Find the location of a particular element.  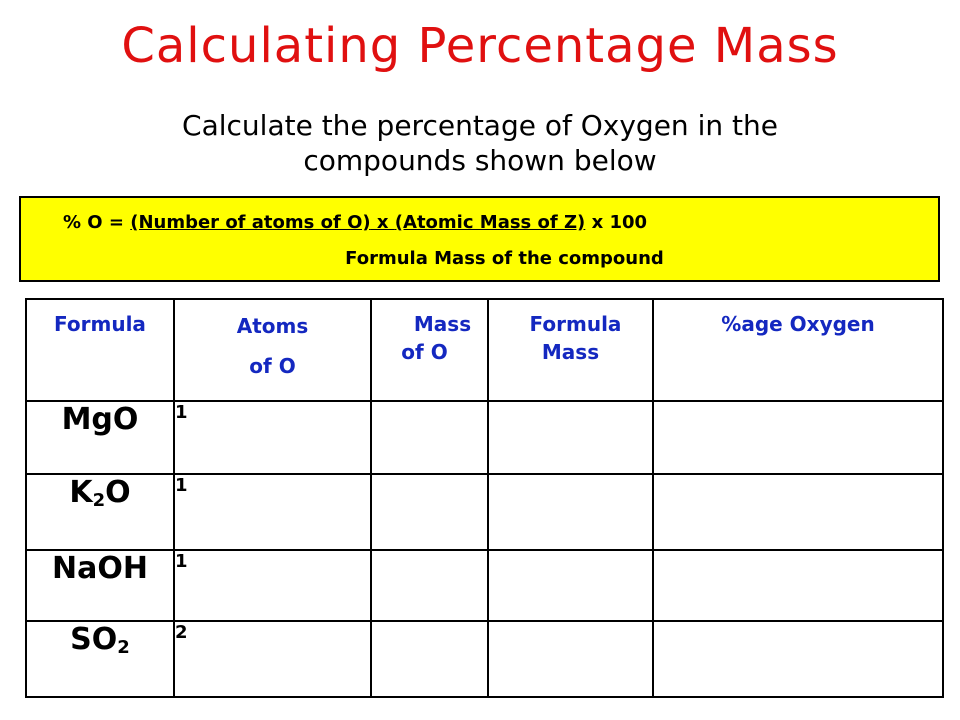

table-row: MgO 1 is located at coordinates (484, 437).